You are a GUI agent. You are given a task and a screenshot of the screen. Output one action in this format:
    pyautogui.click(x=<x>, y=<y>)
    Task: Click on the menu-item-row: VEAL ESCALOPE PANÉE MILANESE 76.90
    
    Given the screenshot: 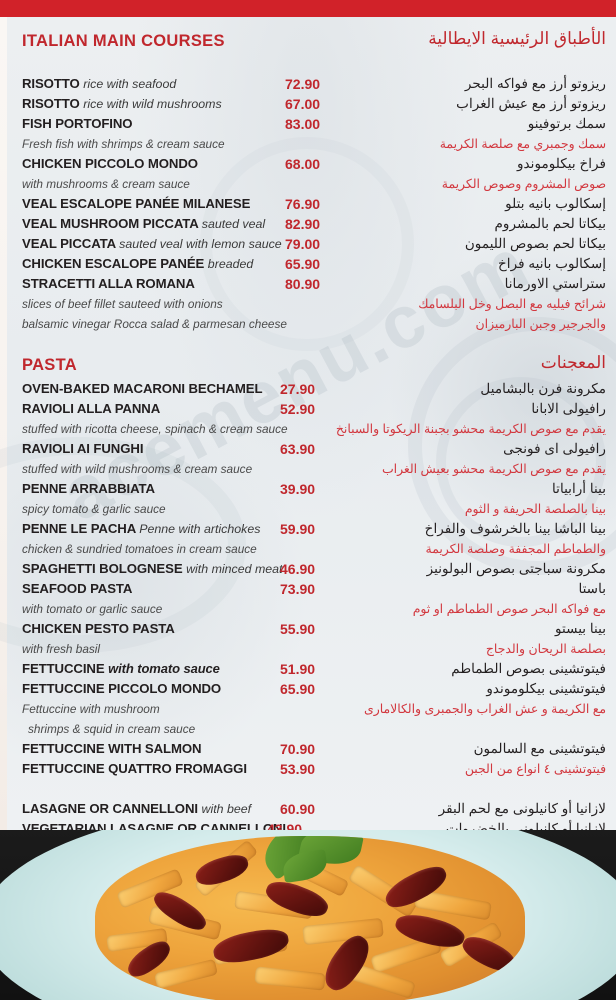 What is the action you would take?
    pyautogui.click(x=192, y=204)
    